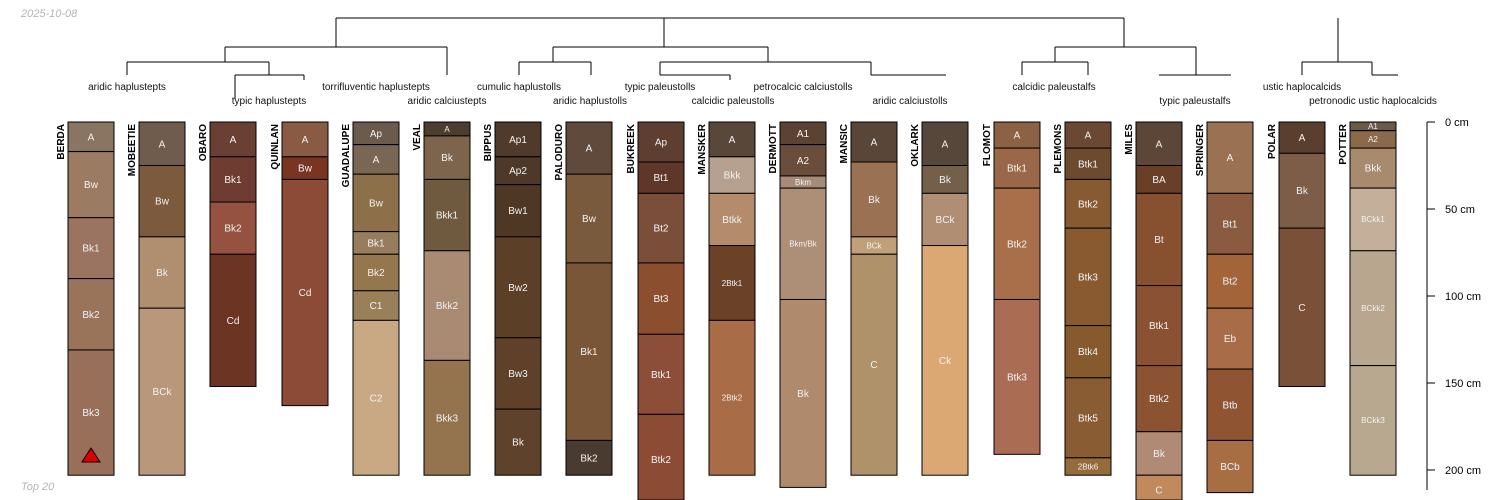 Image resolution: width=1500 pixels, height=500 pixels. I want to click on horizon-bkk2, so click(447, 305).